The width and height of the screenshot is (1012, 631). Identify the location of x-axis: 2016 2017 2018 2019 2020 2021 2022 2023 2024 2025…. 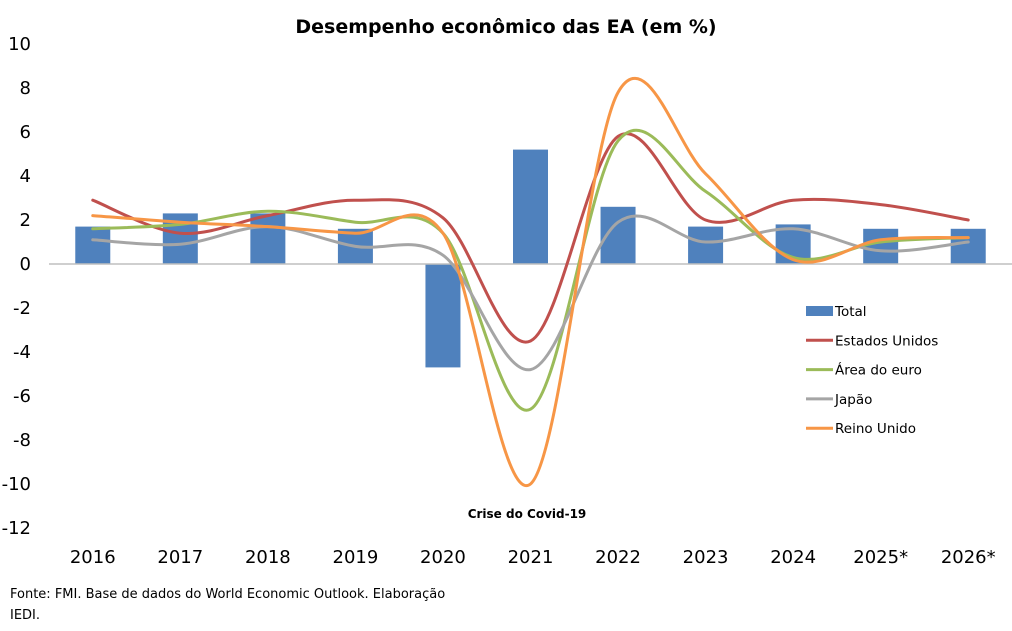
(533, 557).